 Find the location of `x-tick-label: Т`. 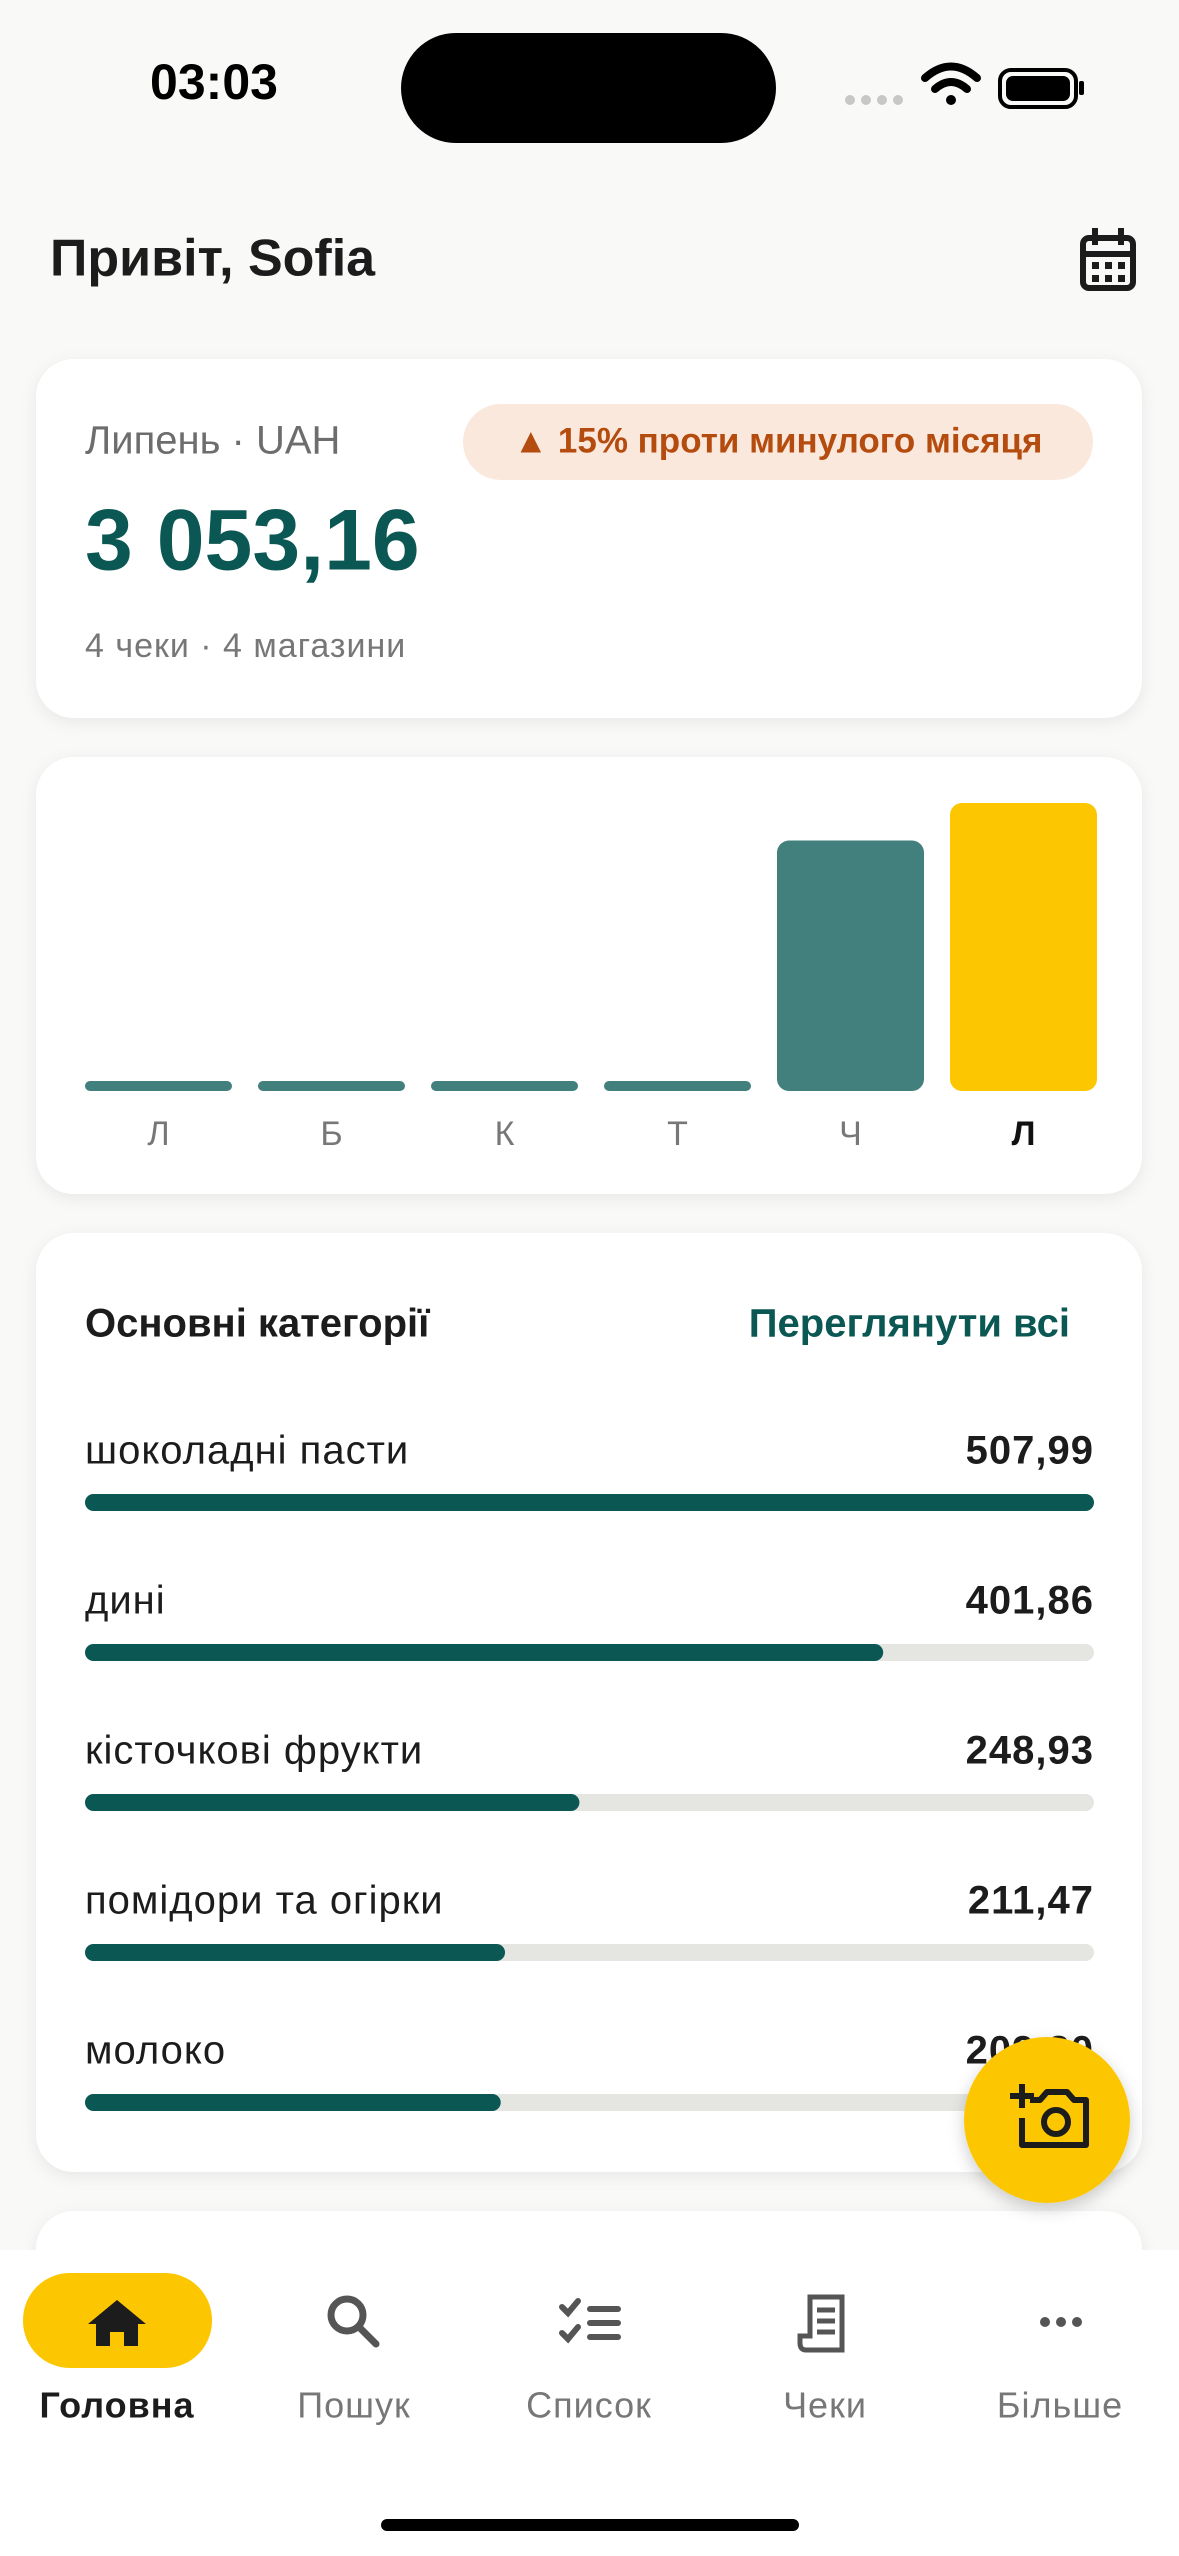

x-tick-label: Т is located at coordinates (677, 1134).